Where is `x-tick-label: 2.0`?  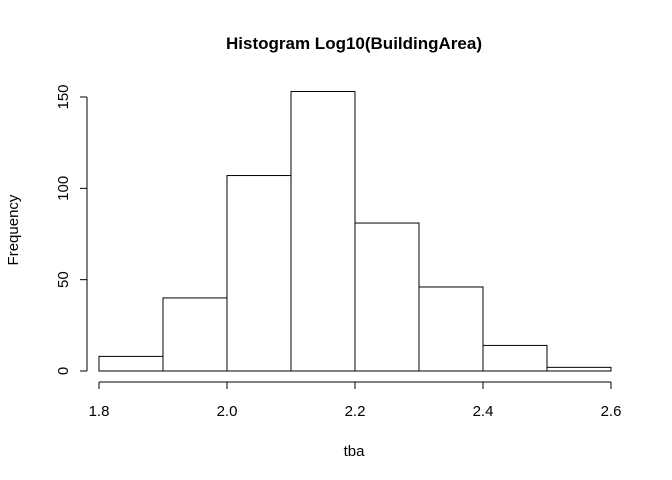
x-tick-label: 2.0 is located at coordinates (227, 411).